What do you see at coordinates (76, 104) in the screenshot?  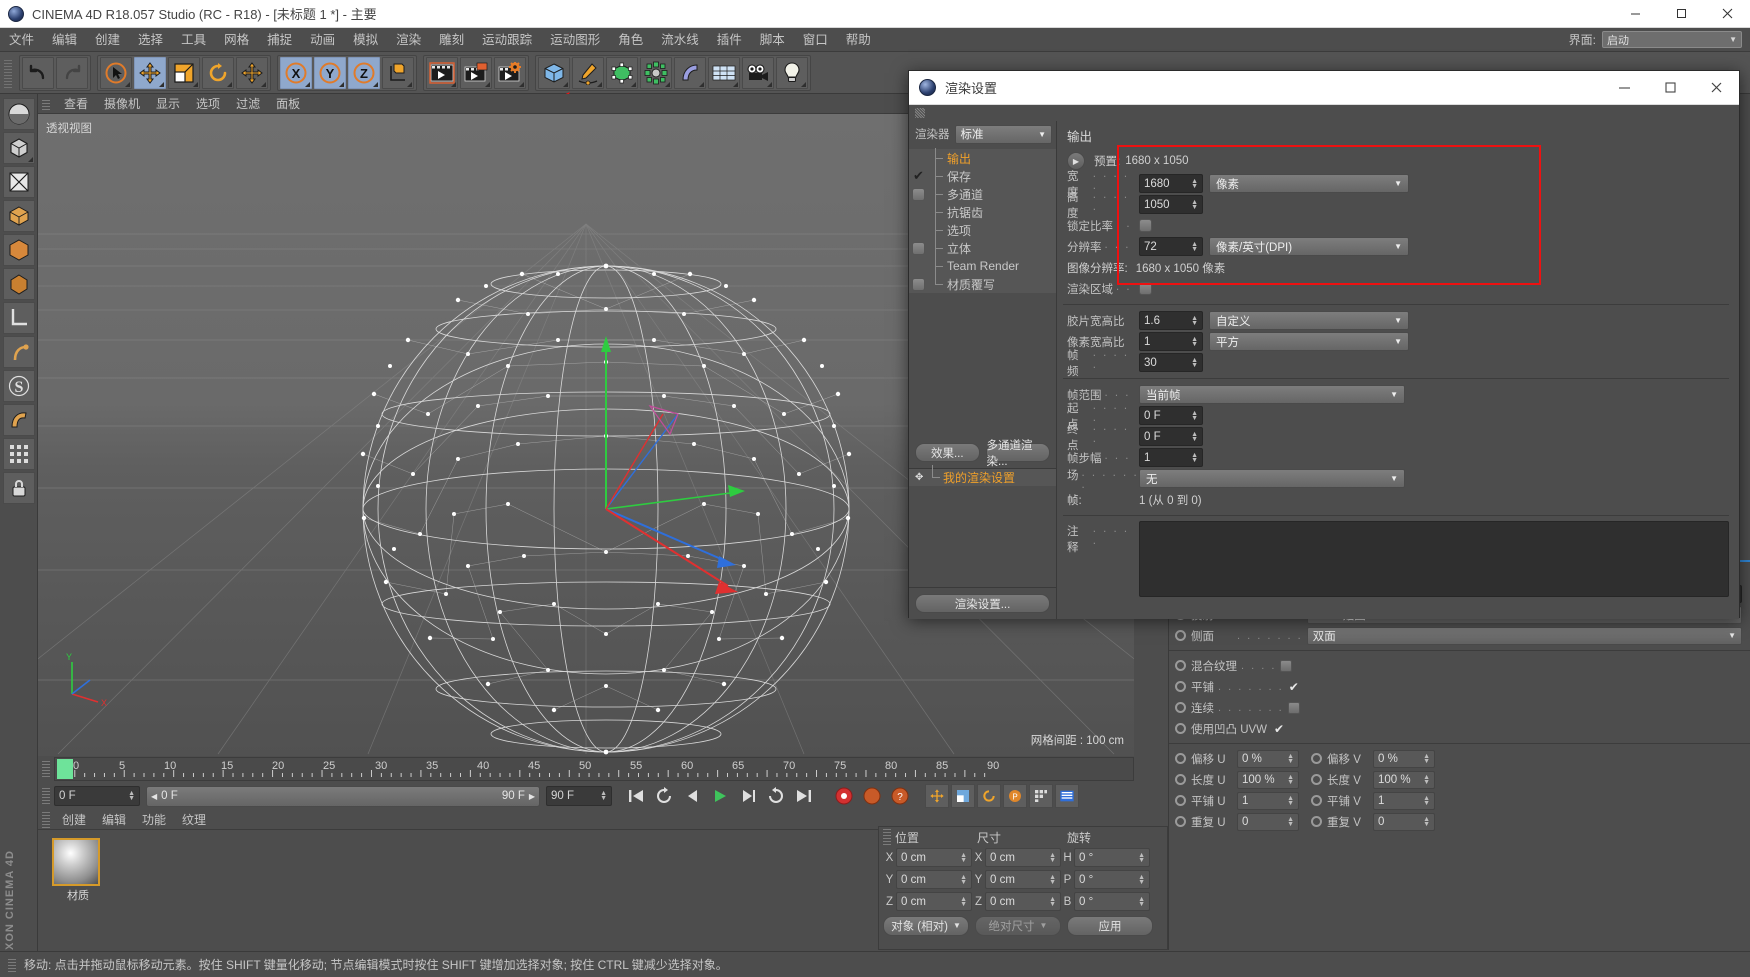 I see `viewport-menu-view: 查看` at bounding box center [76, 104].